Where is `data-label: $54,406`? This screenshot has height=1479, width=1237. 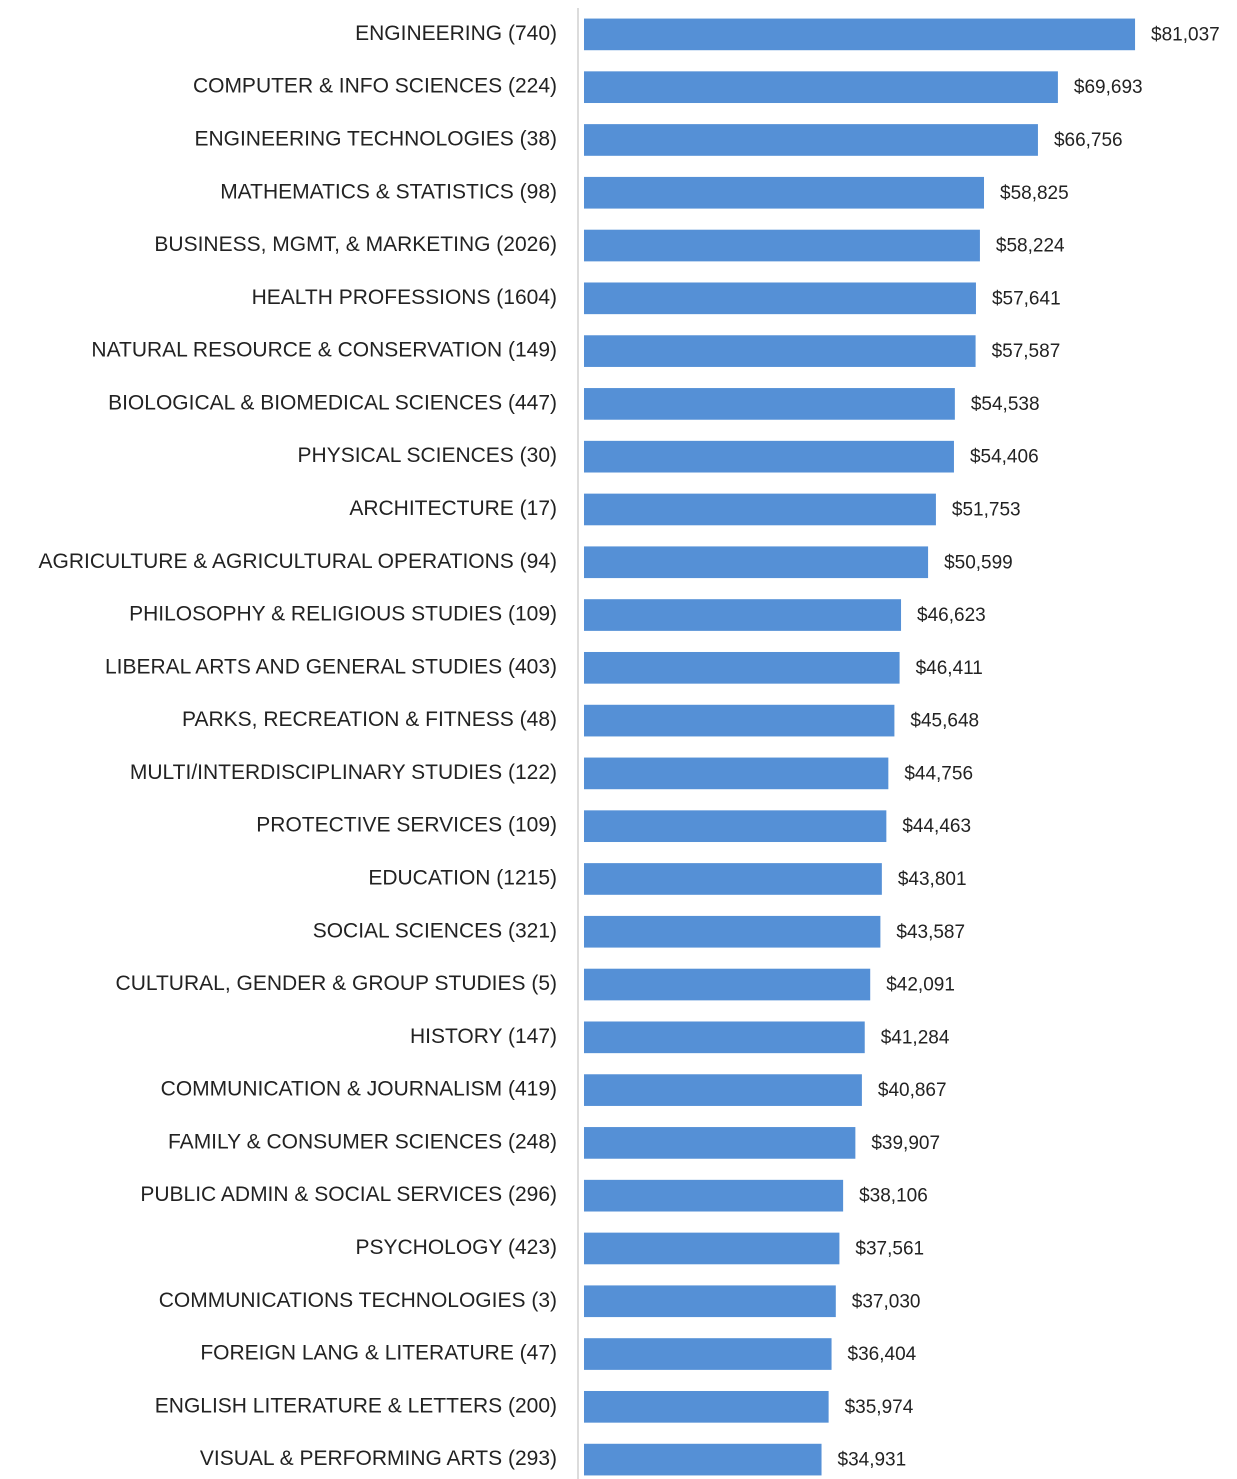
data-label: $54,406 is located at coordinates (1004, 457).